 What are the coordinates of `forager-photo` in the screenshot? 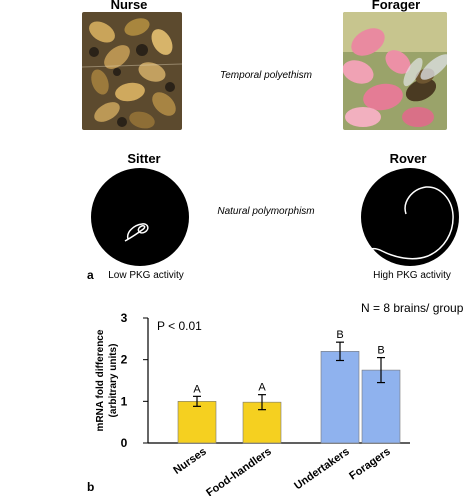 It's located at (395, 71).